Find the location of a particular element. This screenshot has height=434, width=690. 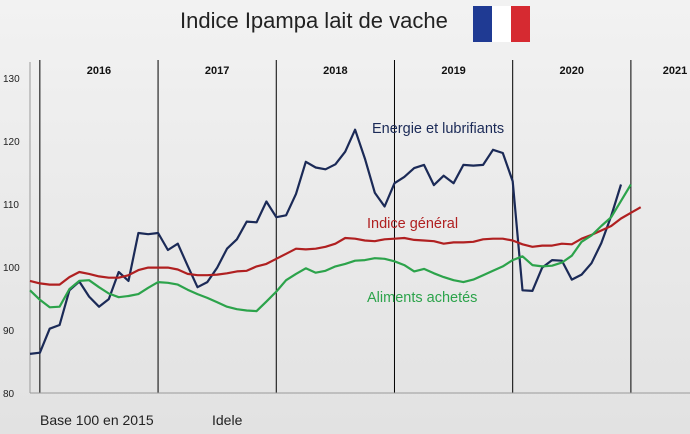

year-label-2020: 2020 is located at coordinates (572, 71).